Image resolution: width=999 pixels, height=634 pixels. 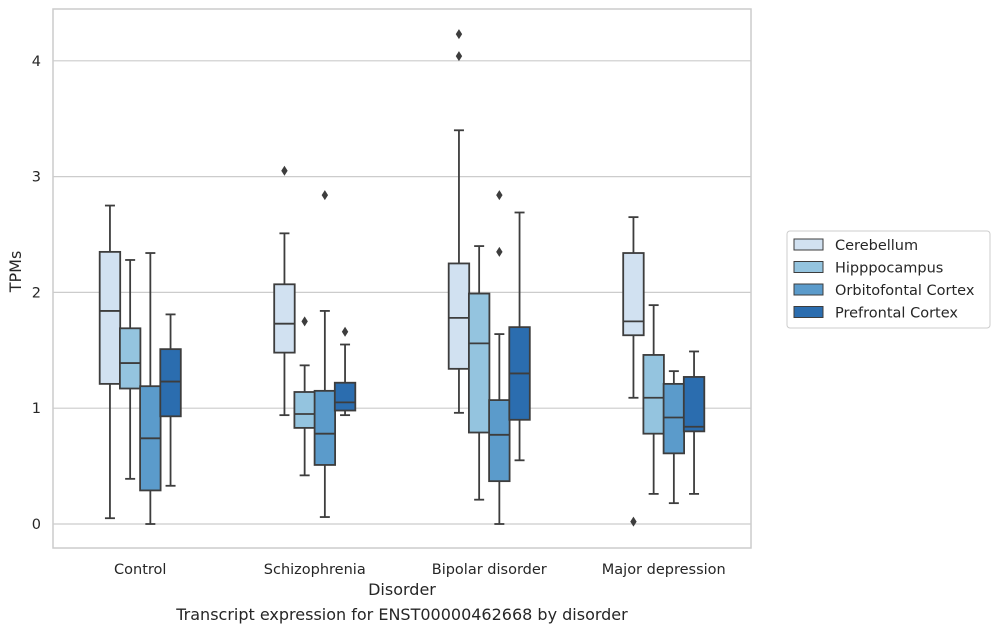 What do you see at coordinates (315, 570) in the screenshot?
I see `x-tick-label: Schizophrenia` at bounding box center [315, 570].